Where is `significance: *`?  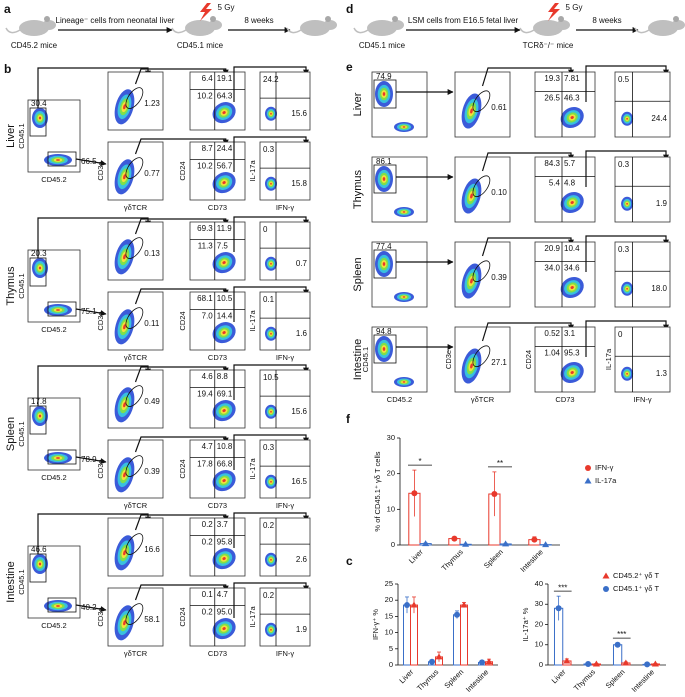 significance: * is located at coordinates (419, 461).